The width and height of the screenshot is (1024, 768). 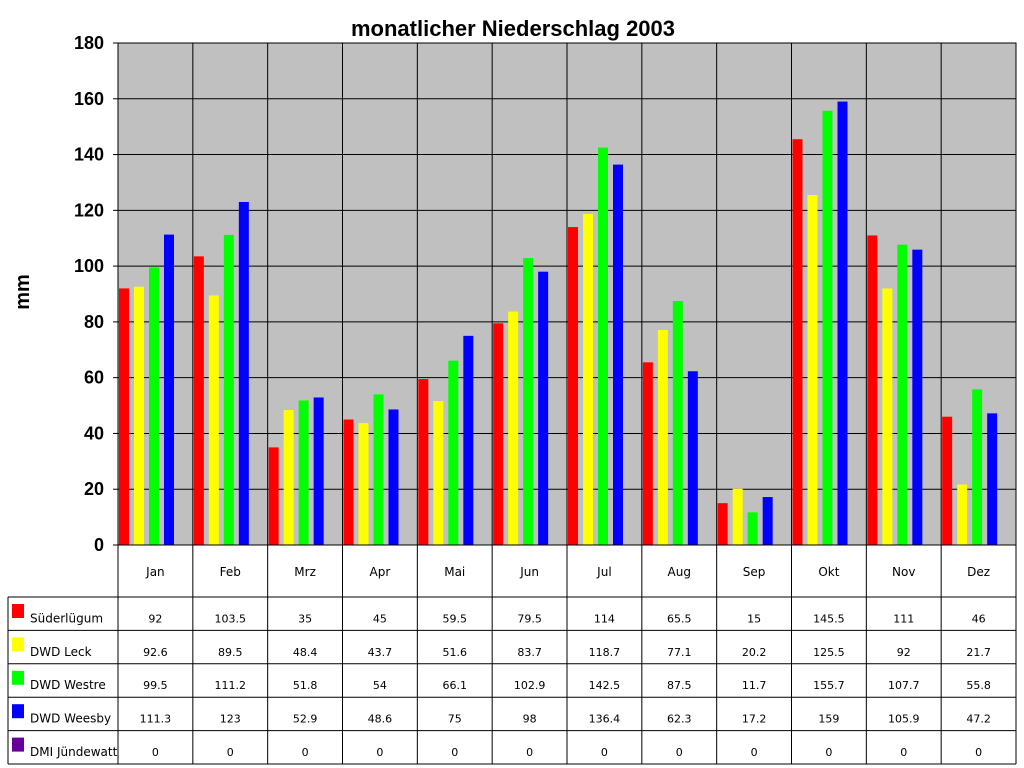 I want to click on table-cell-value: 55.8, so click(x=978, y=685).